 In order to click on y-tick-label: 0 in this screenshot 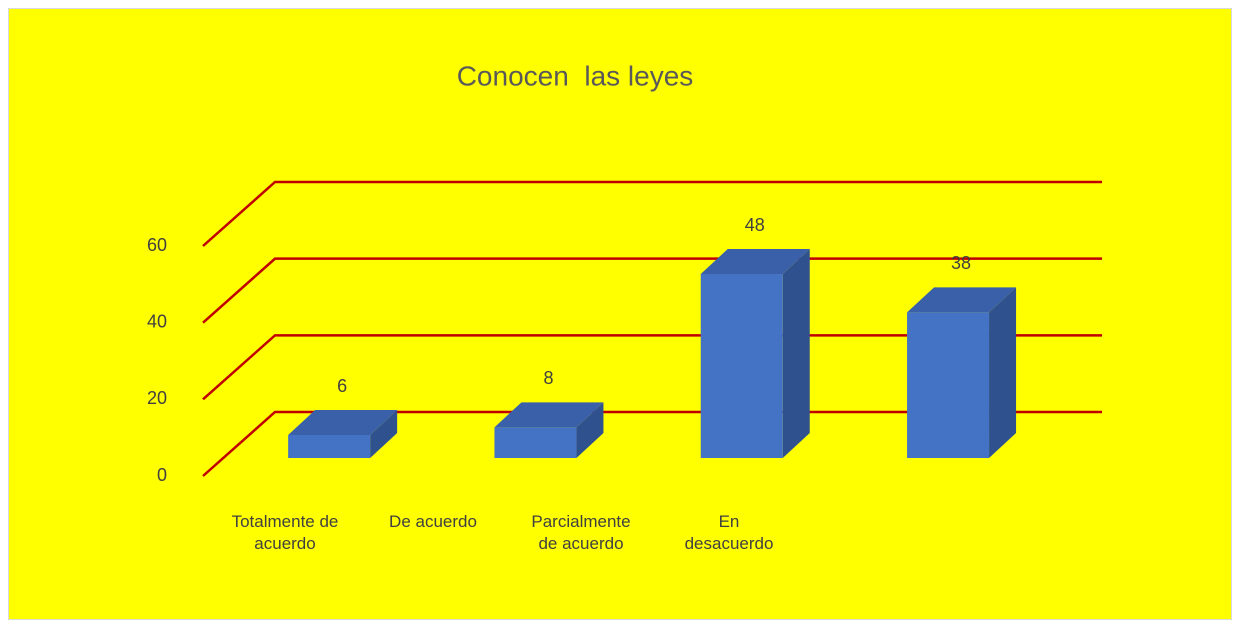, I will do `click(162, 475)`.